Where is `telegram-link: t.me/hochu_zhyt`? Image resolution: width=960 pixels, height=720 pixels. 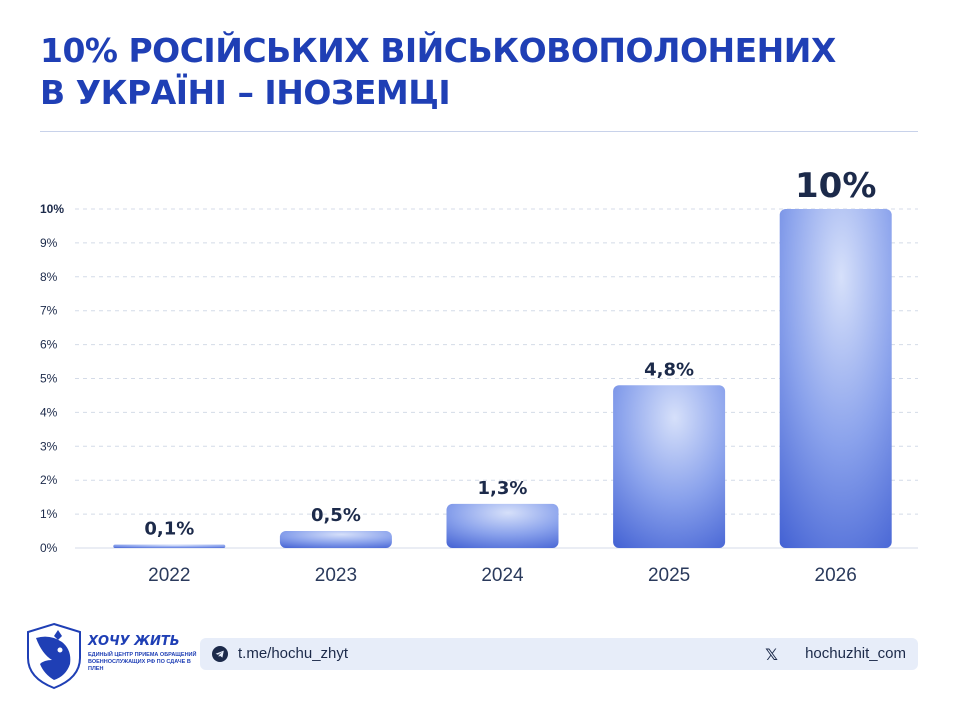 telegram-link: t.me/hochu_zhyt is located at coordinates (293, 653).